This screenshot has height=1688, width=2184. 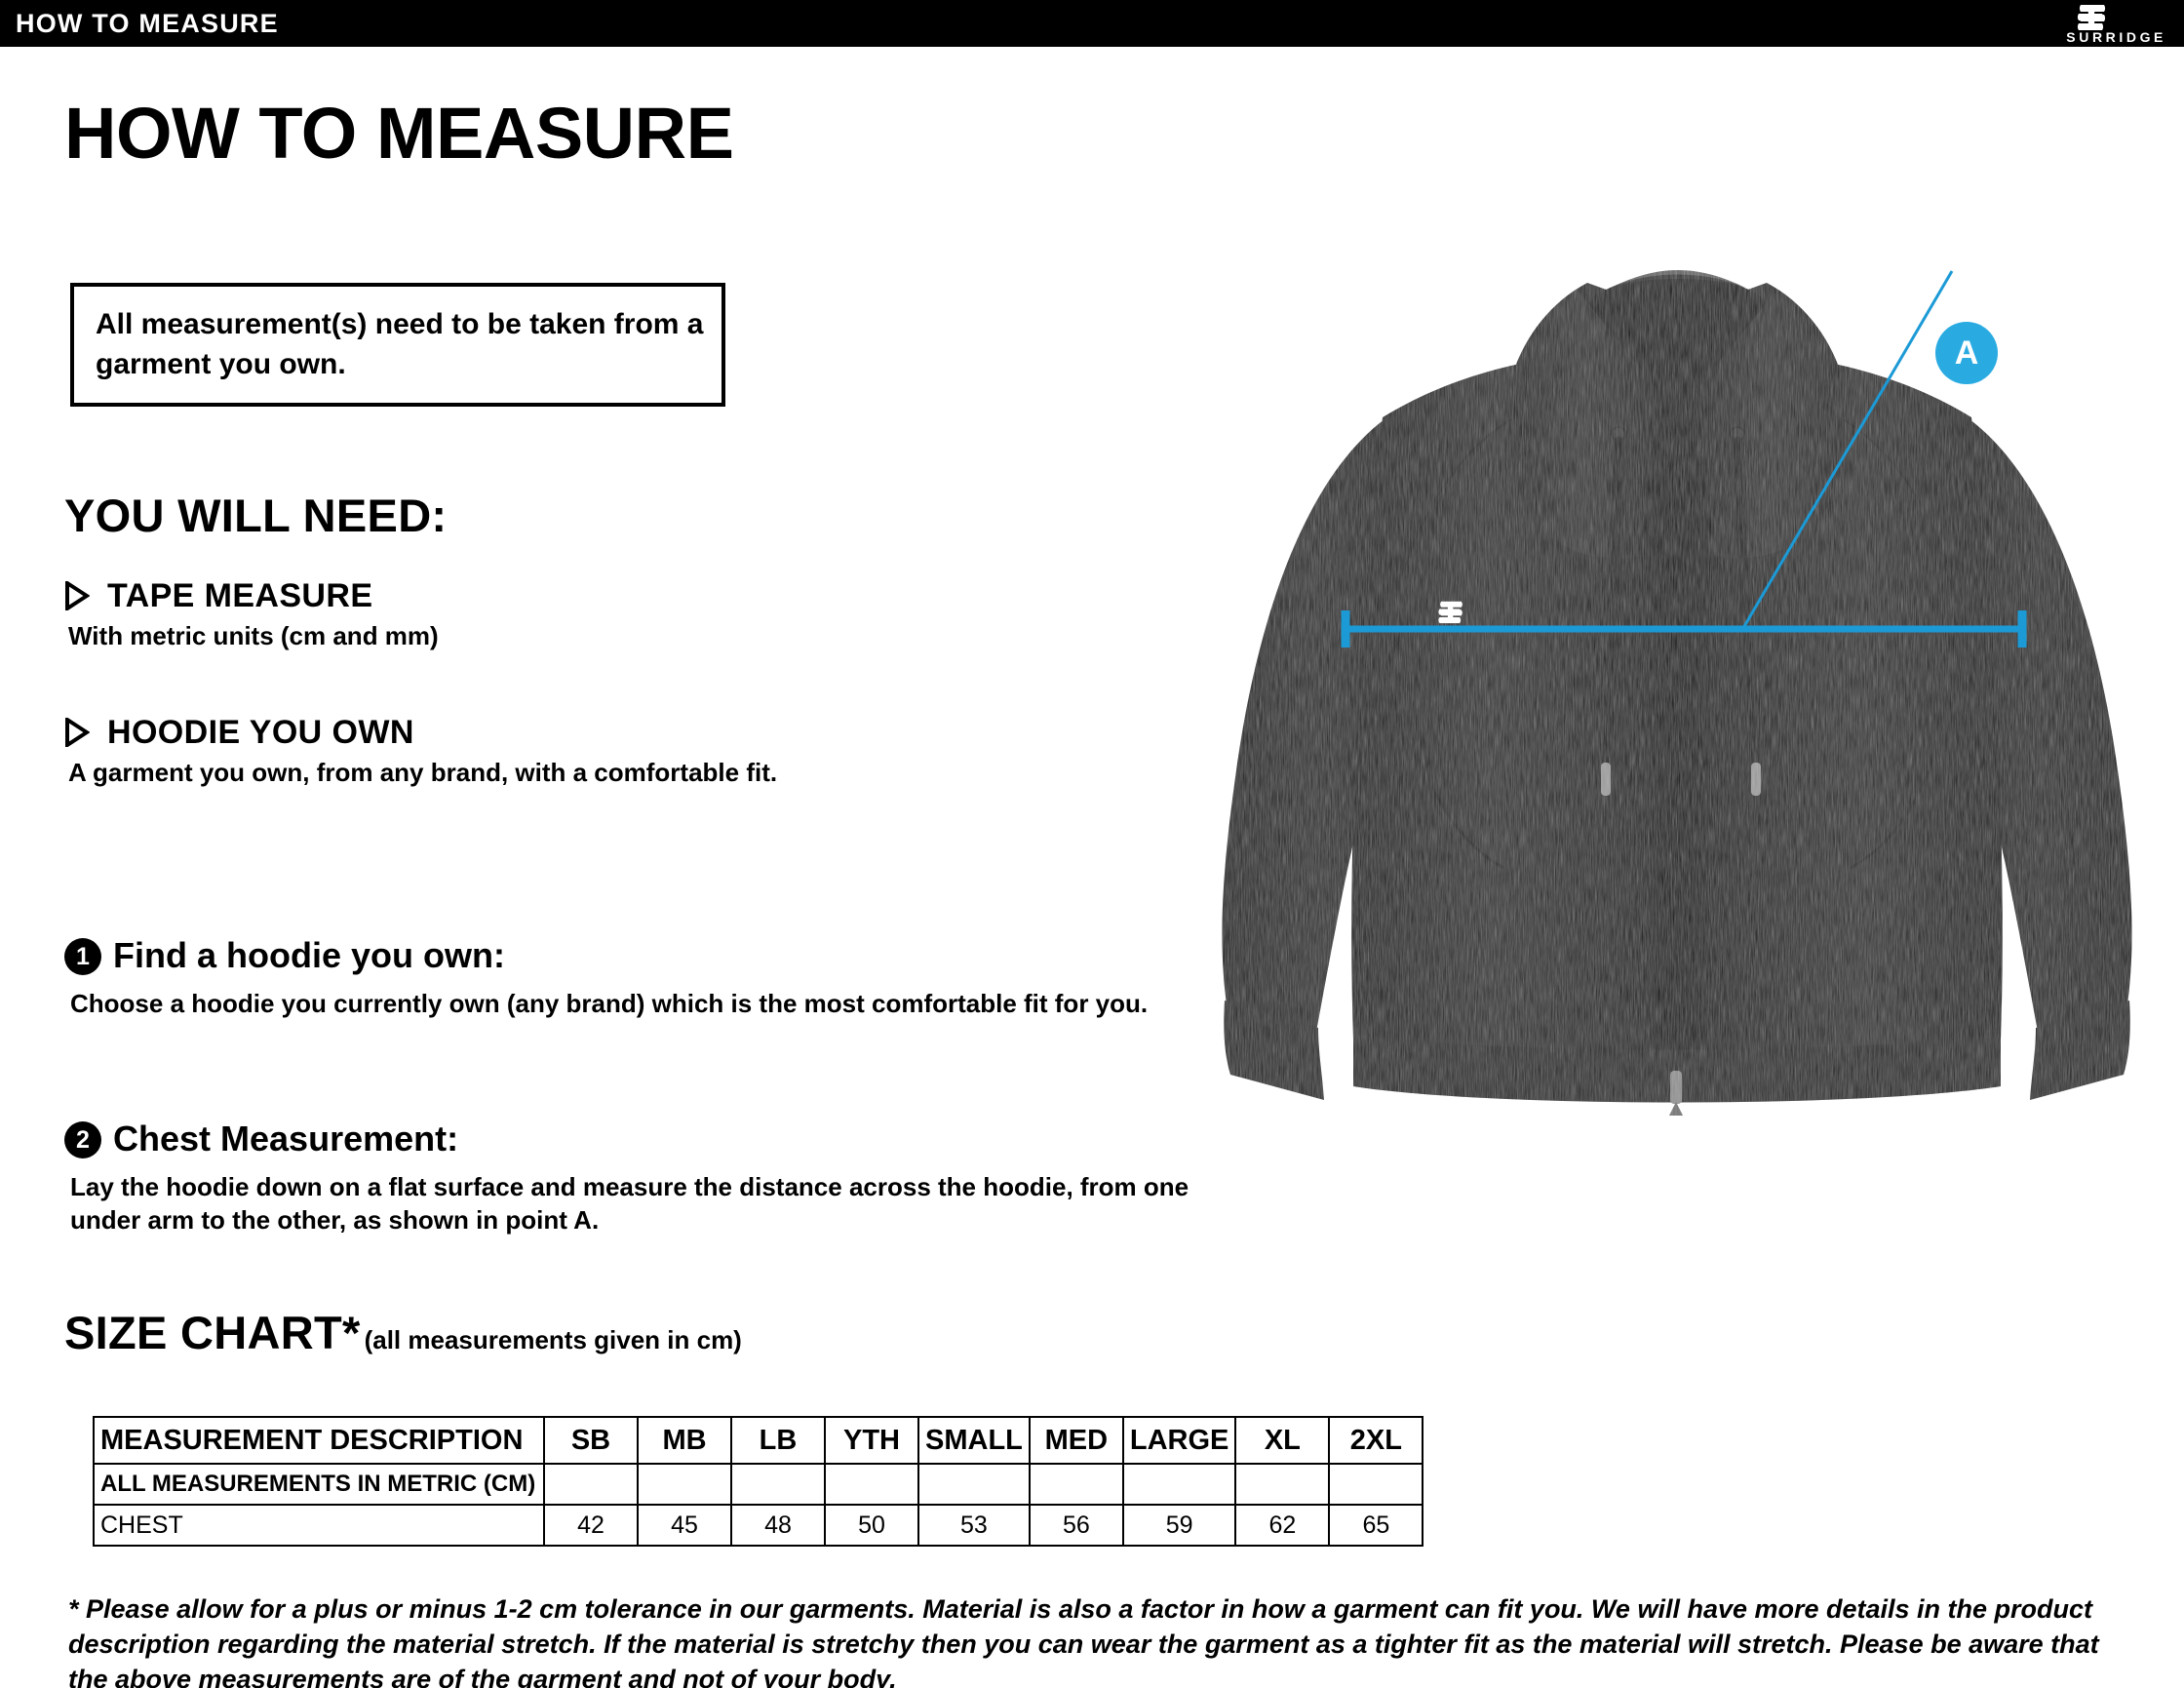 What do you see at coordinates (553, 1339) in the screenshot?
I see `size-chart-note: (all measurements given in cm)` at bounding box center [553, 1339].